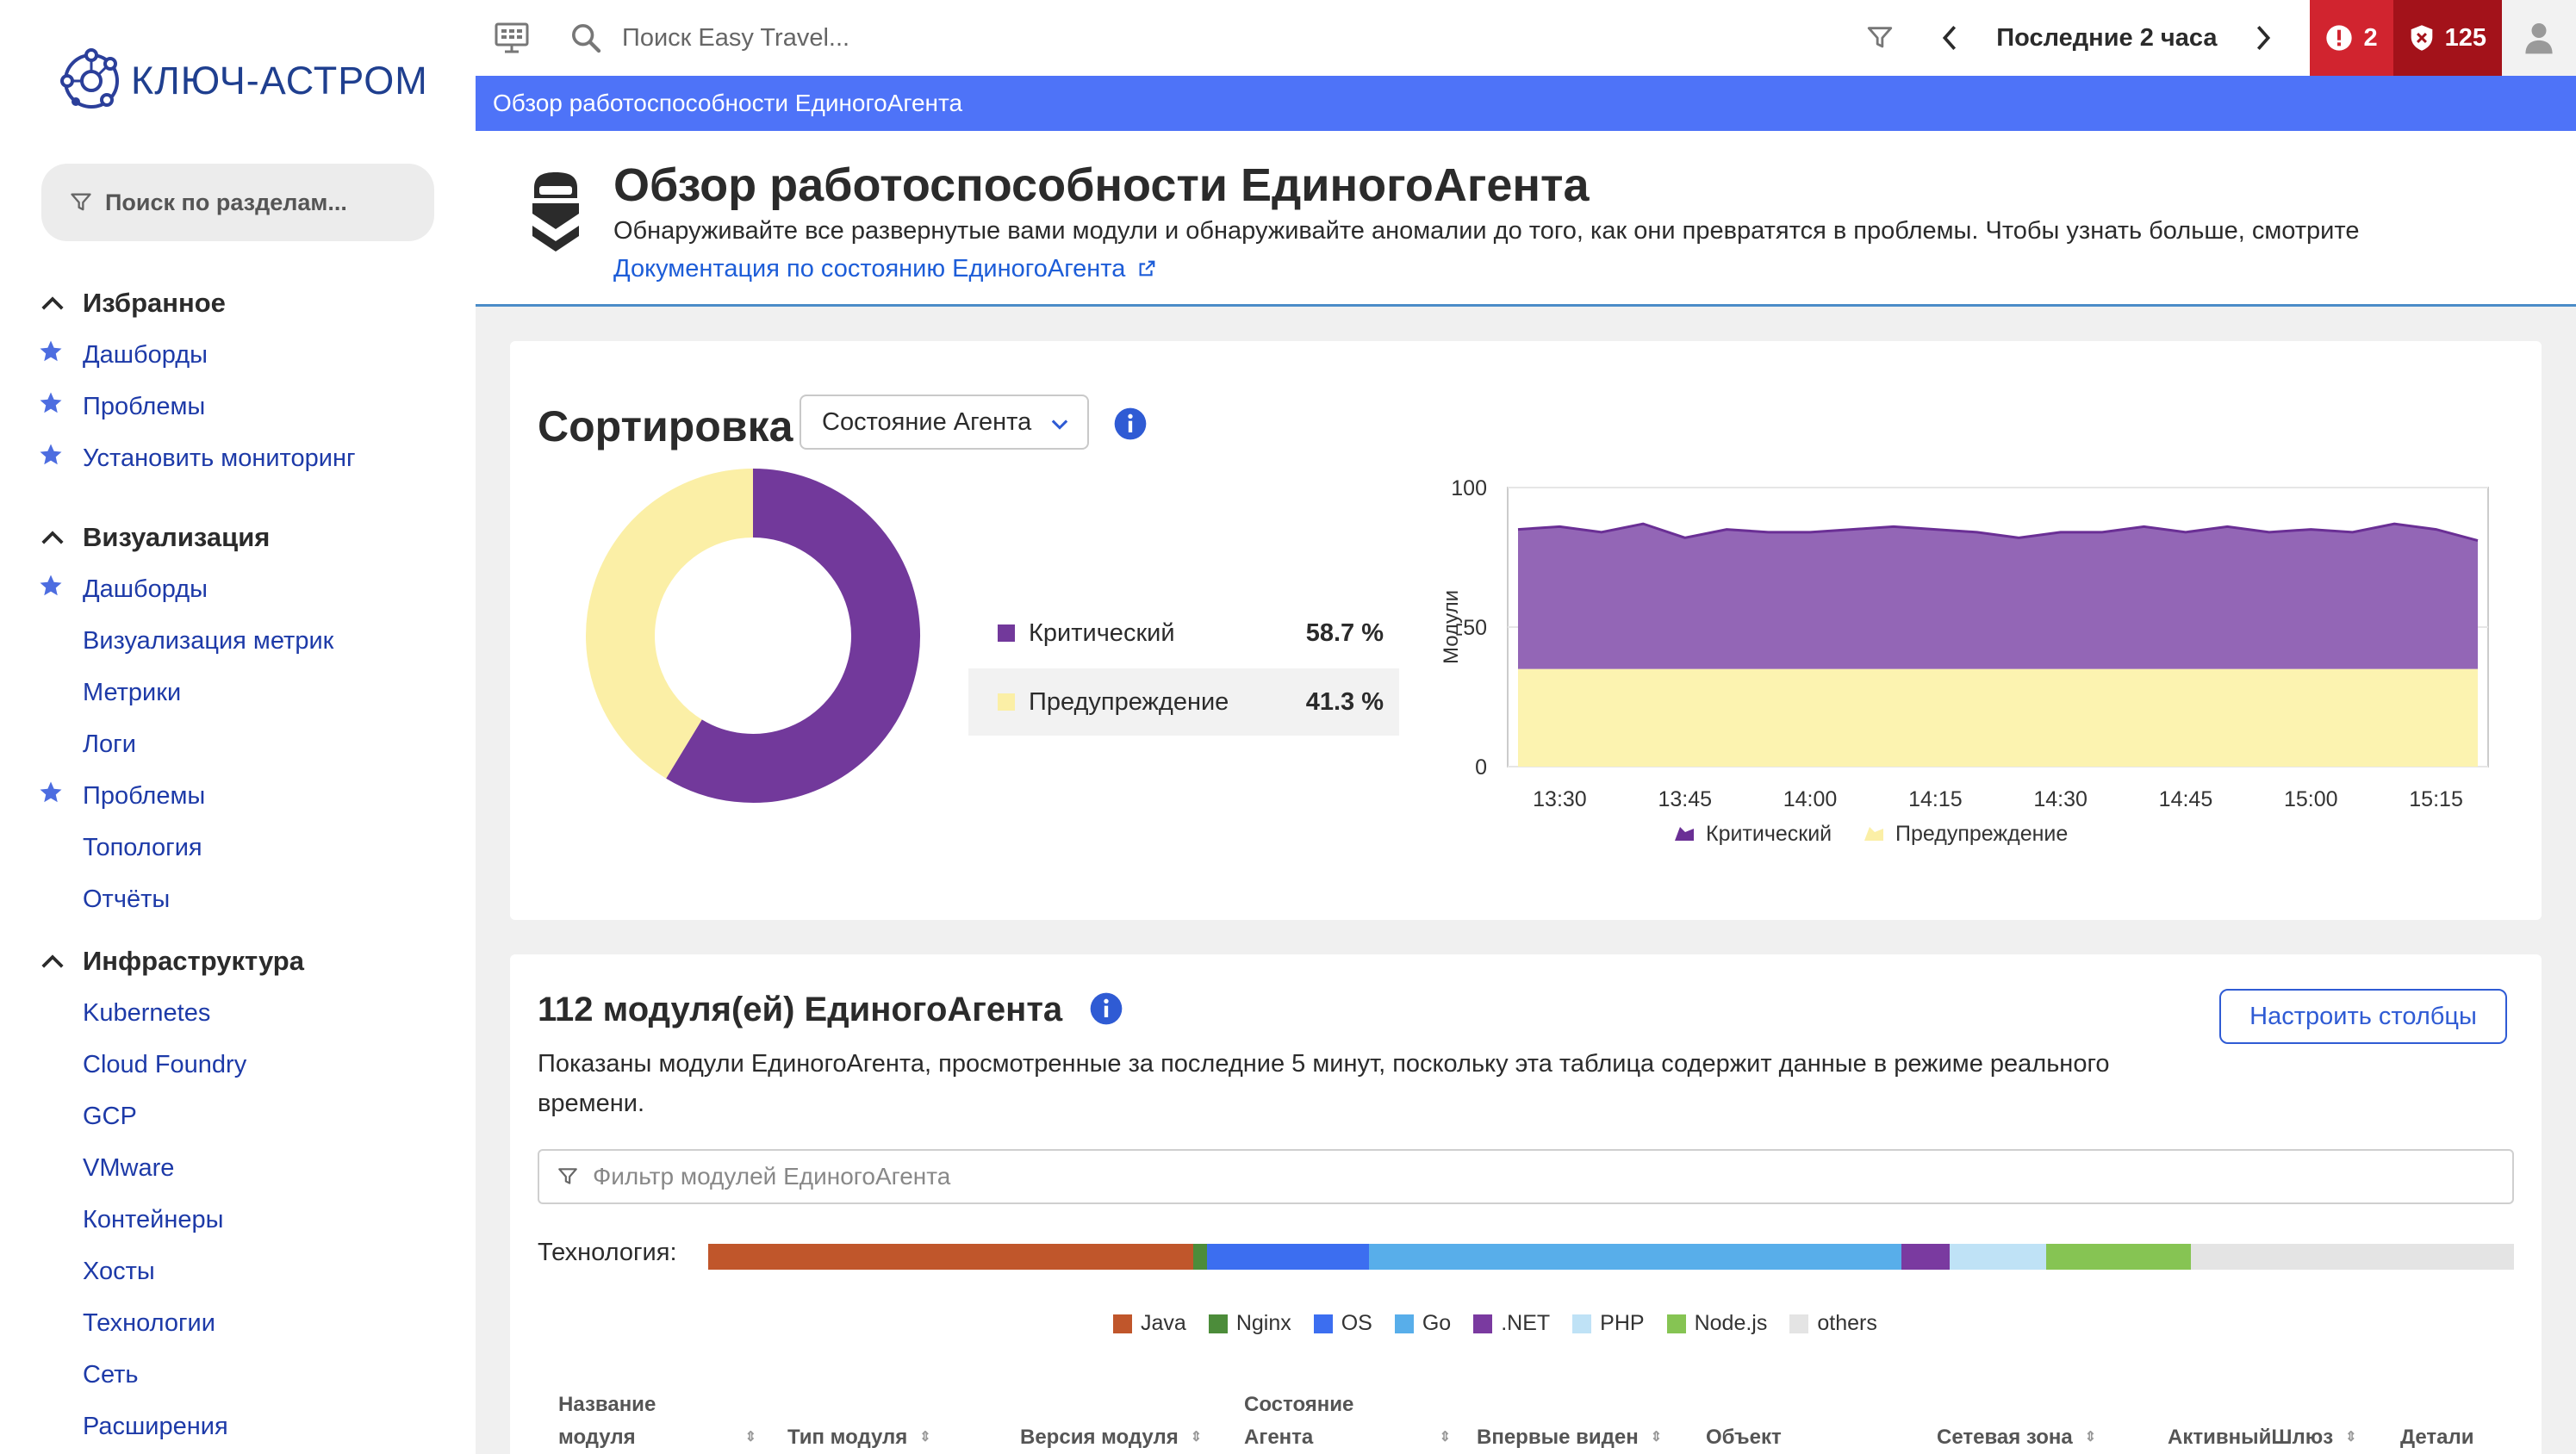 This screenshot has width=2576, height=1454. Describe the element at coordinates (238, 1375) in the screenshot. I see `sidebar-item: Сеть` at that location.